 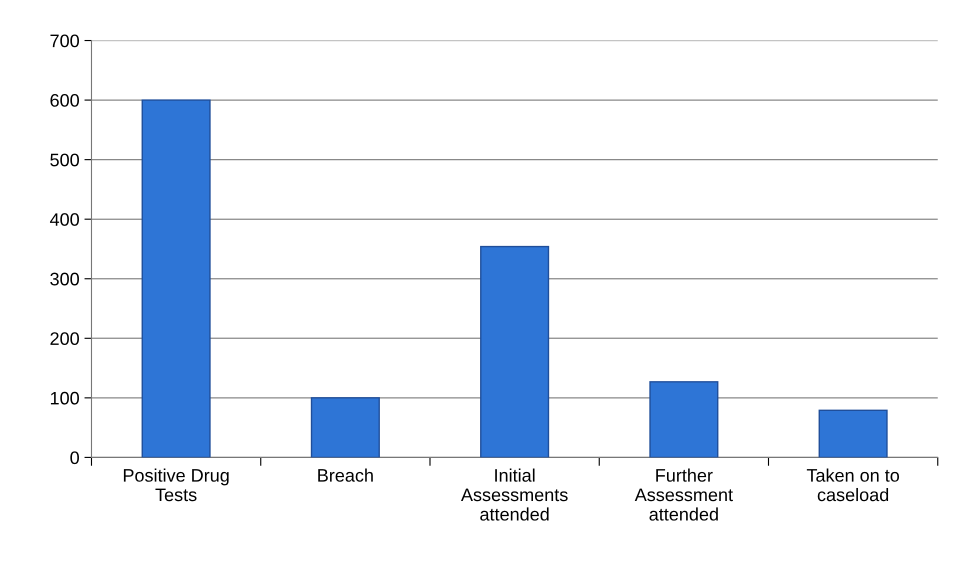 What do you see at coordinates (64, 219) in the screenshot?
I see `y-tick-label: 400` at bounding box center [64, 219].